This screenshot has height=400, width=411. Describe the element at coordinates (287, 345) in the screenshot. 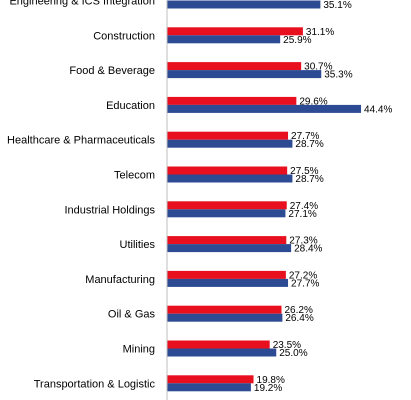

I see `data-label: 23.5%` at that location.